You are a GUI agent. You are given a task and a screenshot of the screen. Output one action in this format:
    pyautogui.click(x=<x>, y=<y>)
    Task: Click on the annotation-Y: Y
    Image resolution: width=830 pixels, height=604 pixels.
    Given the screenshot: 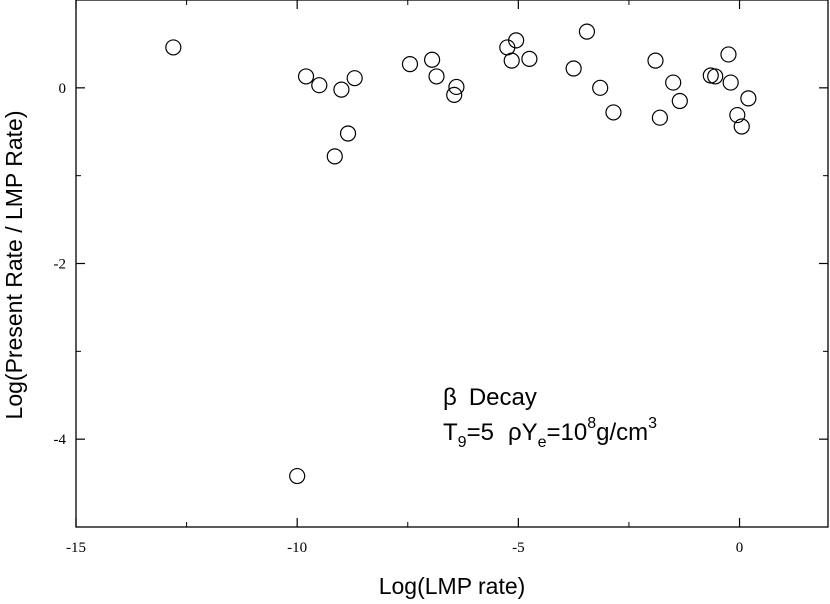 What is the action you would take?
    pyautogui.click(x=530, y=432)
    